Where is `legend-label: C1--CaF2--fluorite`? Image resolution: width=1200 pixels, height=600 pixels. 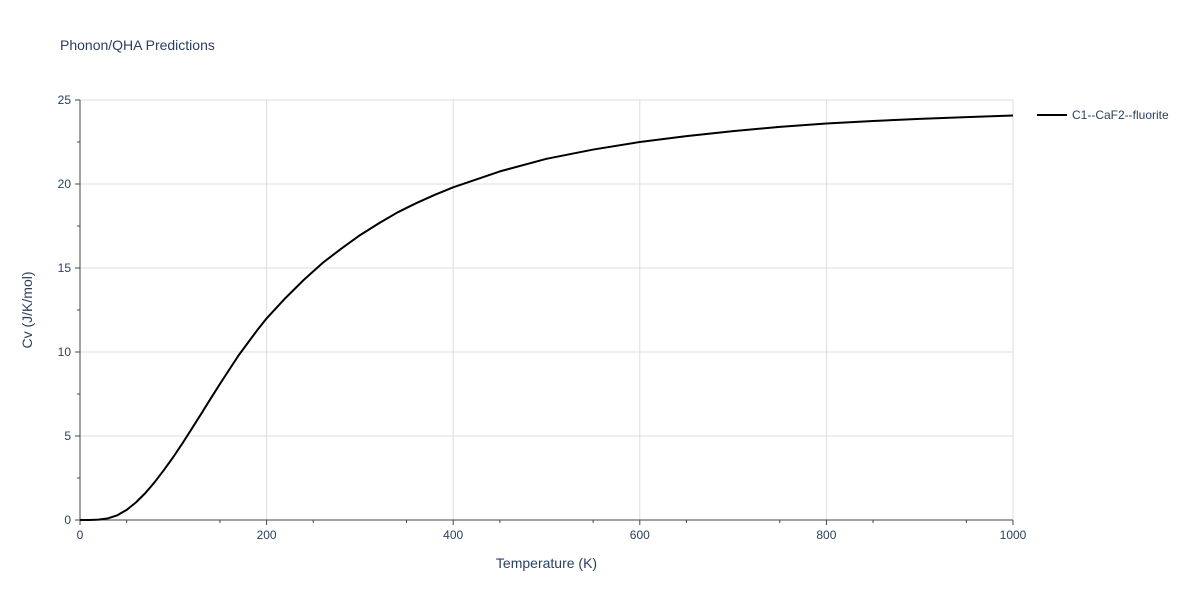 legend-label: C1--CaF2--fluorite is located at coordinates (1120, 115).